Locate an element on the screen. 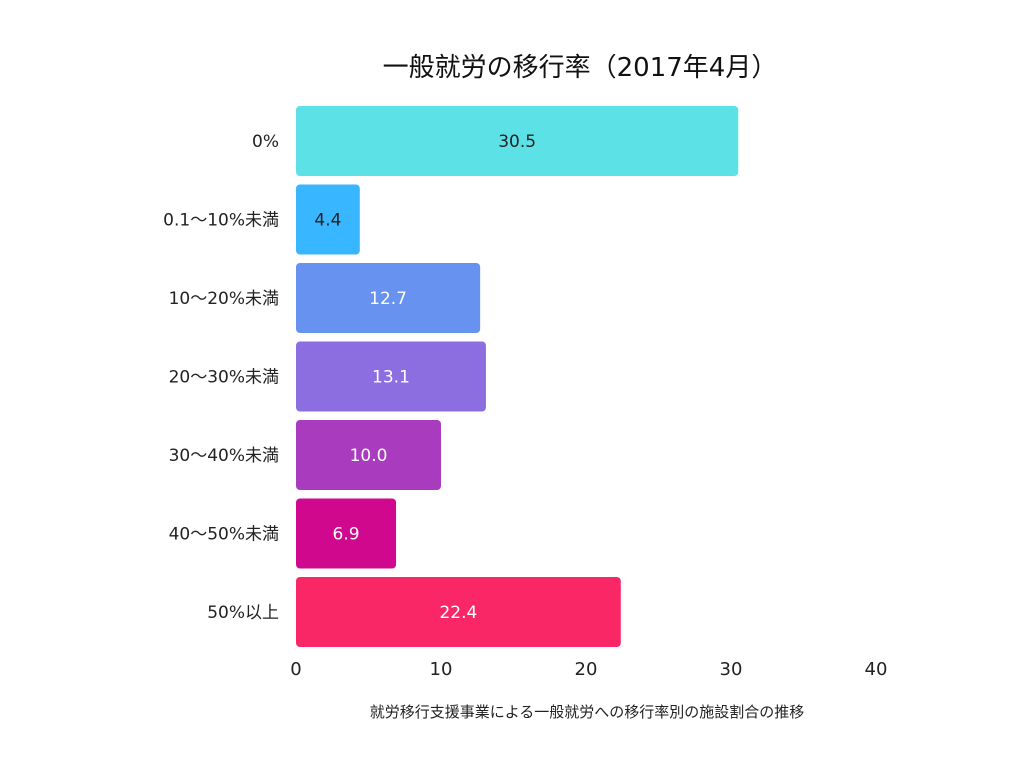 This screenshot has width=1024, height=768. chart-title: 一般就労の移行率（2017年4月） is located at coordinates (580, 68).